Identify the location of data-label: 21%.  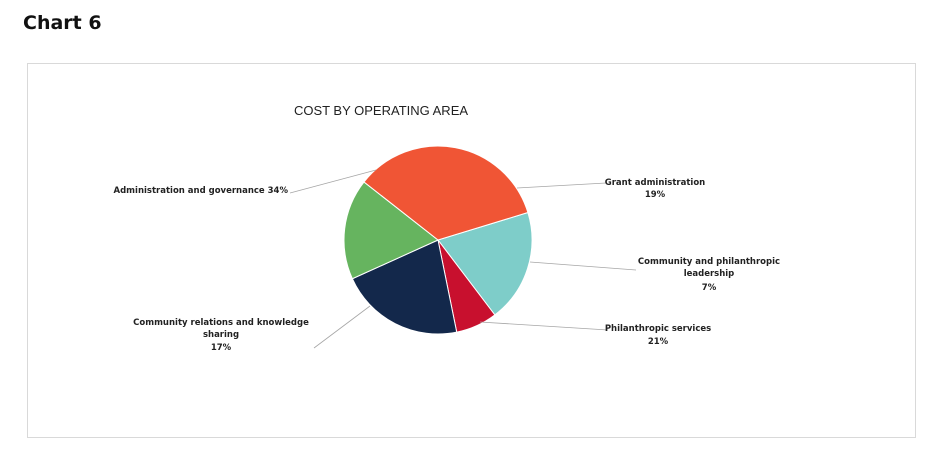
(658, 342).